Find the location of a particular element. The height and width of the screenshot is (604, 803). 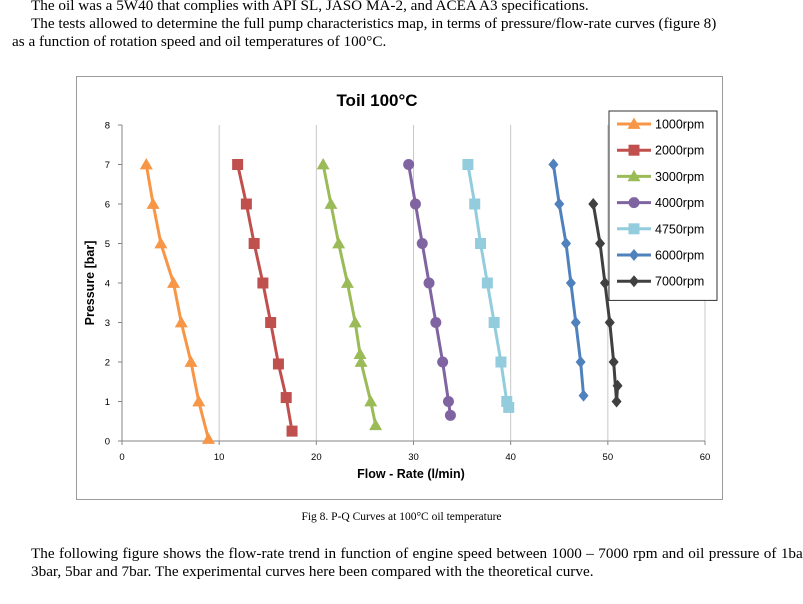

series-line-4750rpm is located at coordinates (488, 286).